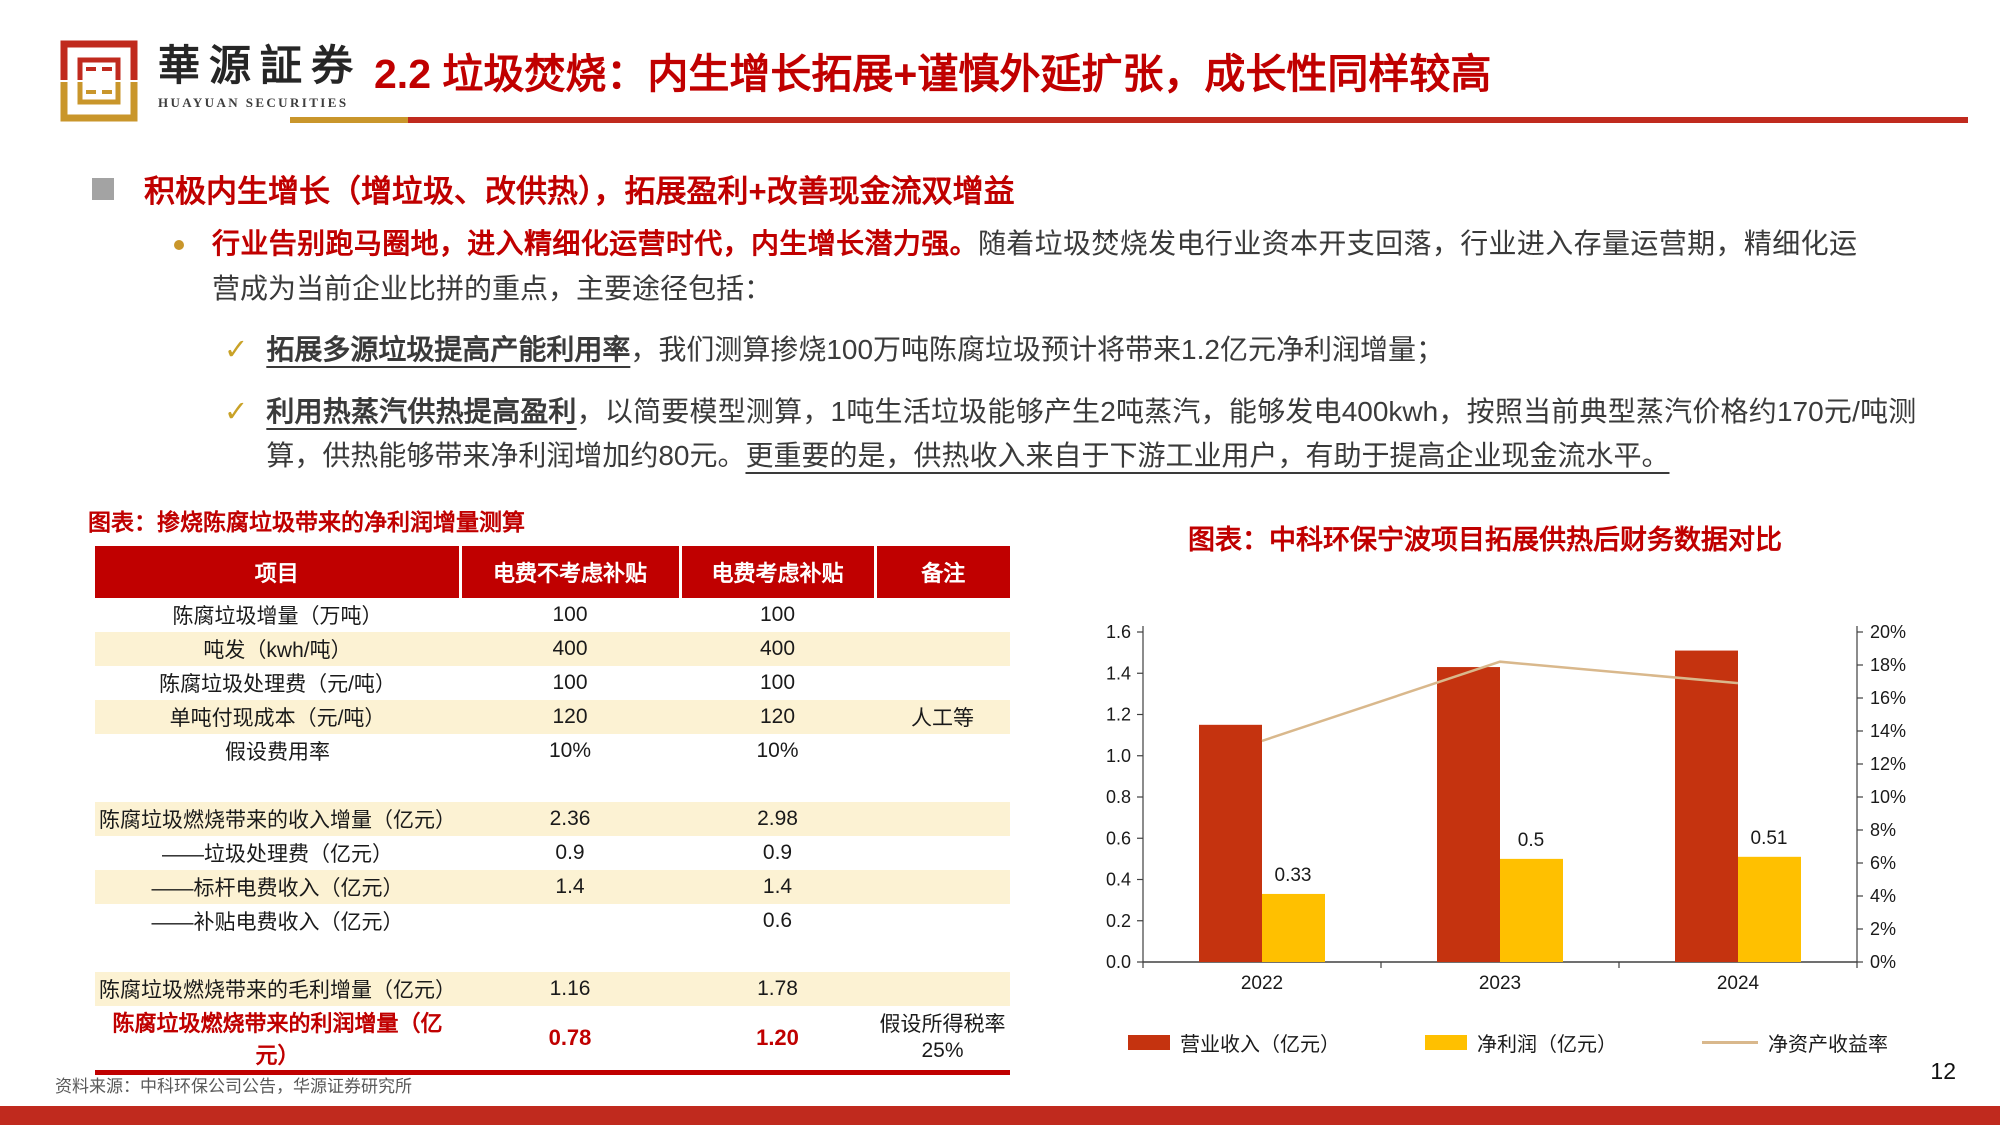  What do you see at coordinates (306, 522) in the screenshot?
I see `table-title: 图表：掺烧陈腐垃圾带来的净利润增量测算` at bounding box center [306, 522].